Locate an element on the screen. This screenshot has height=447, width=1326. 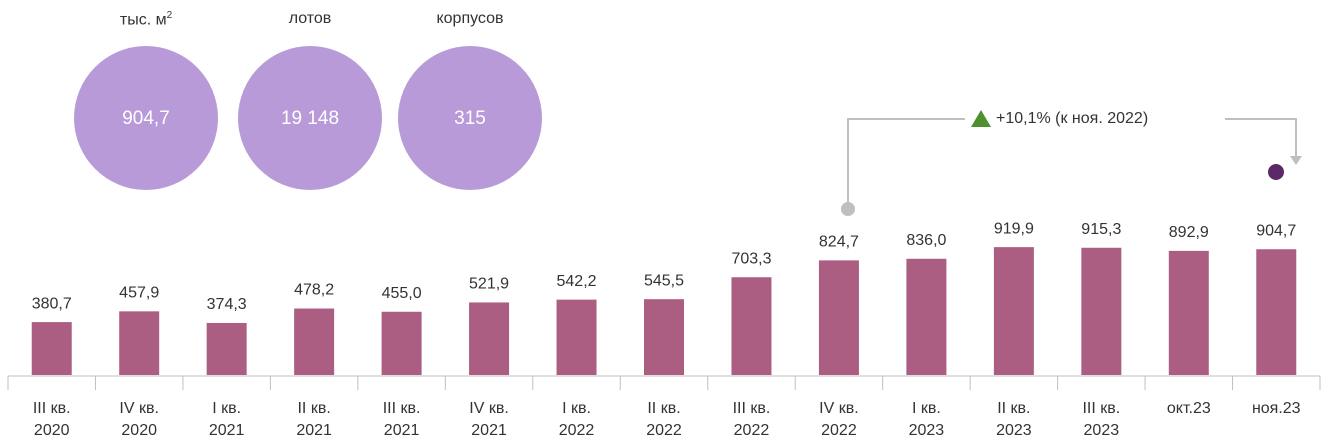
kpi-label: тыс. м2 is located at coordinates (146, 19).